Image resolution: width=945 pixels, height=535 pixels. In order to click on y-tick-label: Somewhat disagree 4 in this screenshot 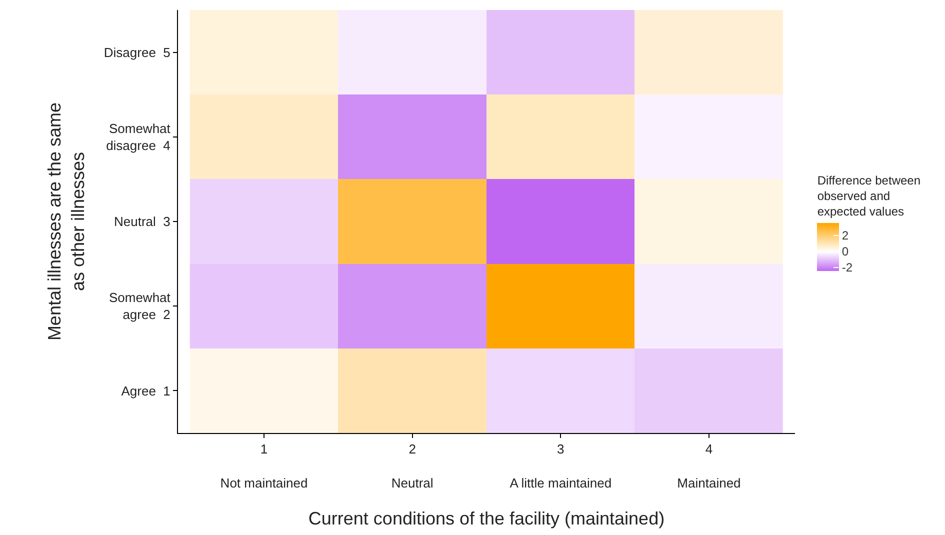, I will do `click(138, 137)`.